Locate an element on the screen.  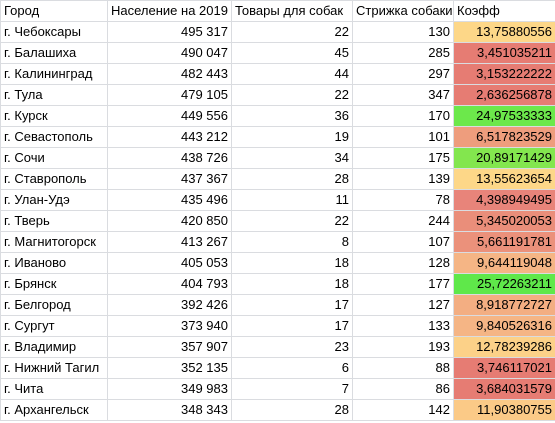
cell-dog-goods: 8 is located at coordinates (292, 242).